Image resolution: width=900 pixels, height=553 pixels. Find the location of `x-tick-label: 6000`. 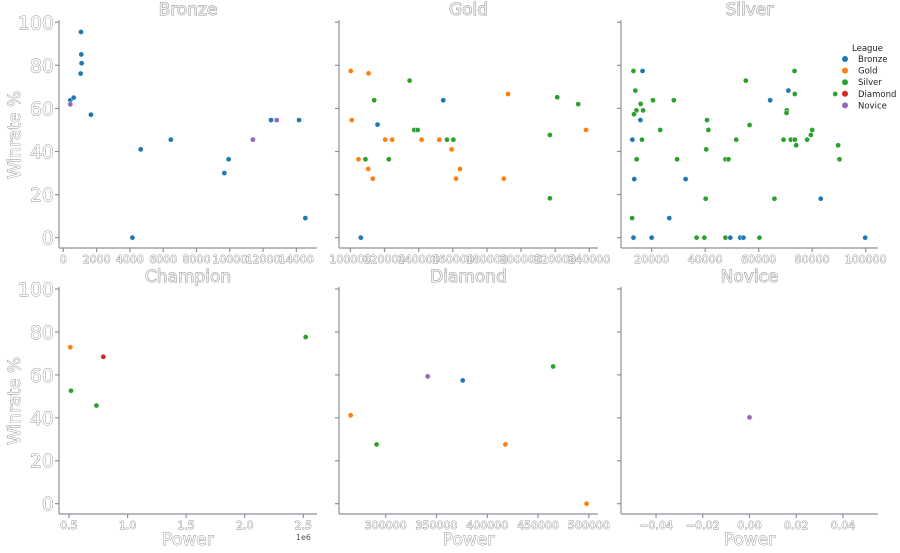

x-tick-label: 6000 is located at coordinates (163, 259).